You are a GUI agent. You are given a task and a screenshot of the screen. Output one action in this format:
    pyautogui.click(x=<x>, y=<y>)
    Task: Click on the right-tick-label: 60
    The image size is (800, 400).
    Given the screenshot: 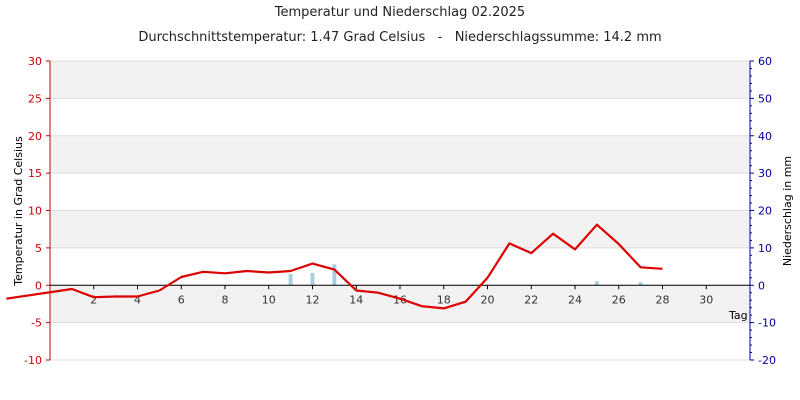 What is the action you would take?
    pyautogui.click(x=765, y=61)
    